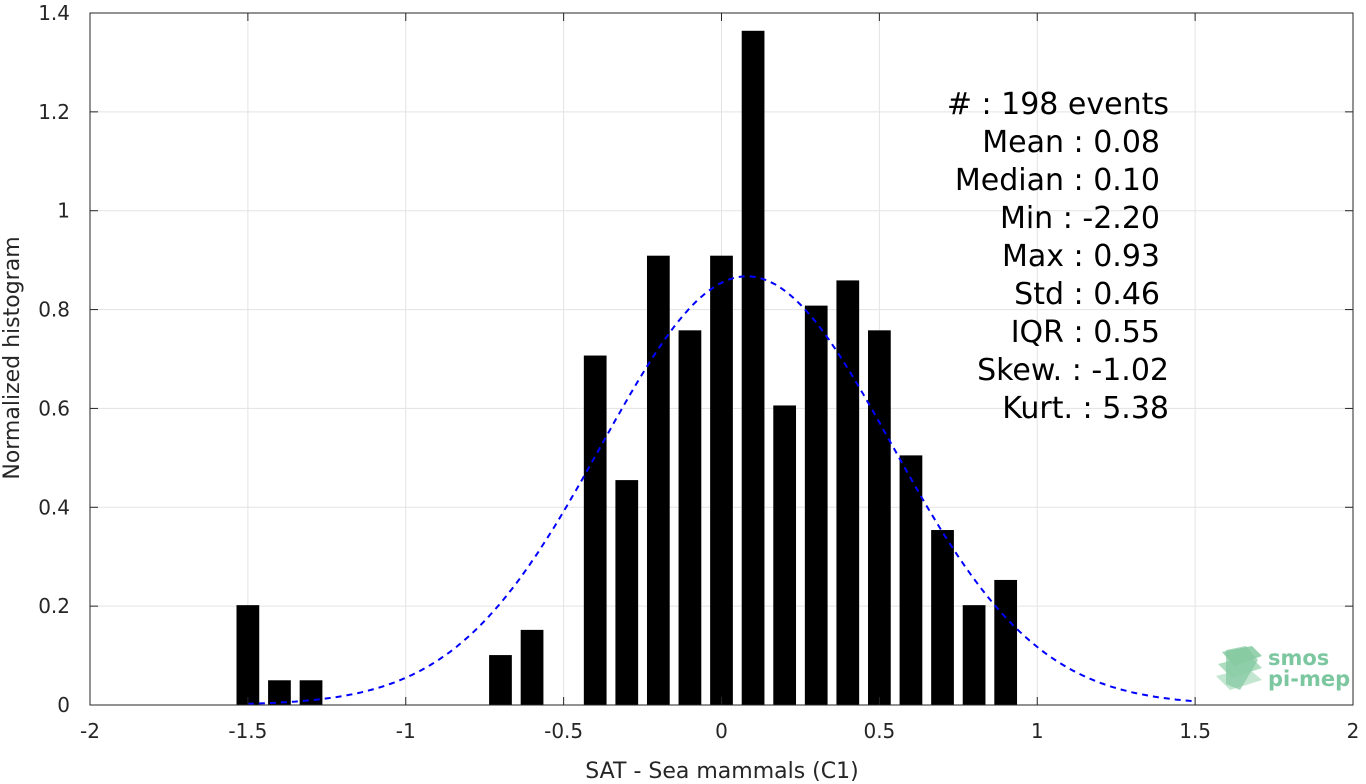 The height and width of the screenshot is (784, 1366). I want to click on logo-text-pimep: pi-mep, so click(1309, 679).